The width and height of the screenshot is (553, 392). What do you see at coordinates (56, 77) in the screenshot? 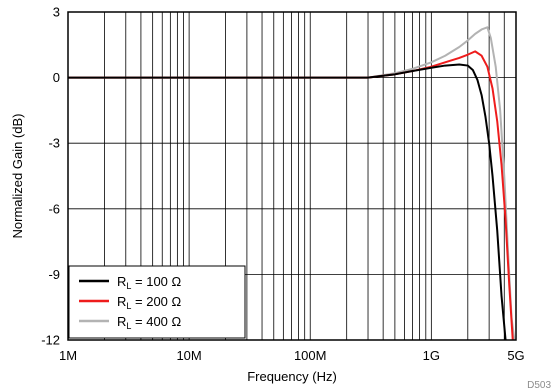
I see `y-tick-label: 0` at bounding box center [56, 77].